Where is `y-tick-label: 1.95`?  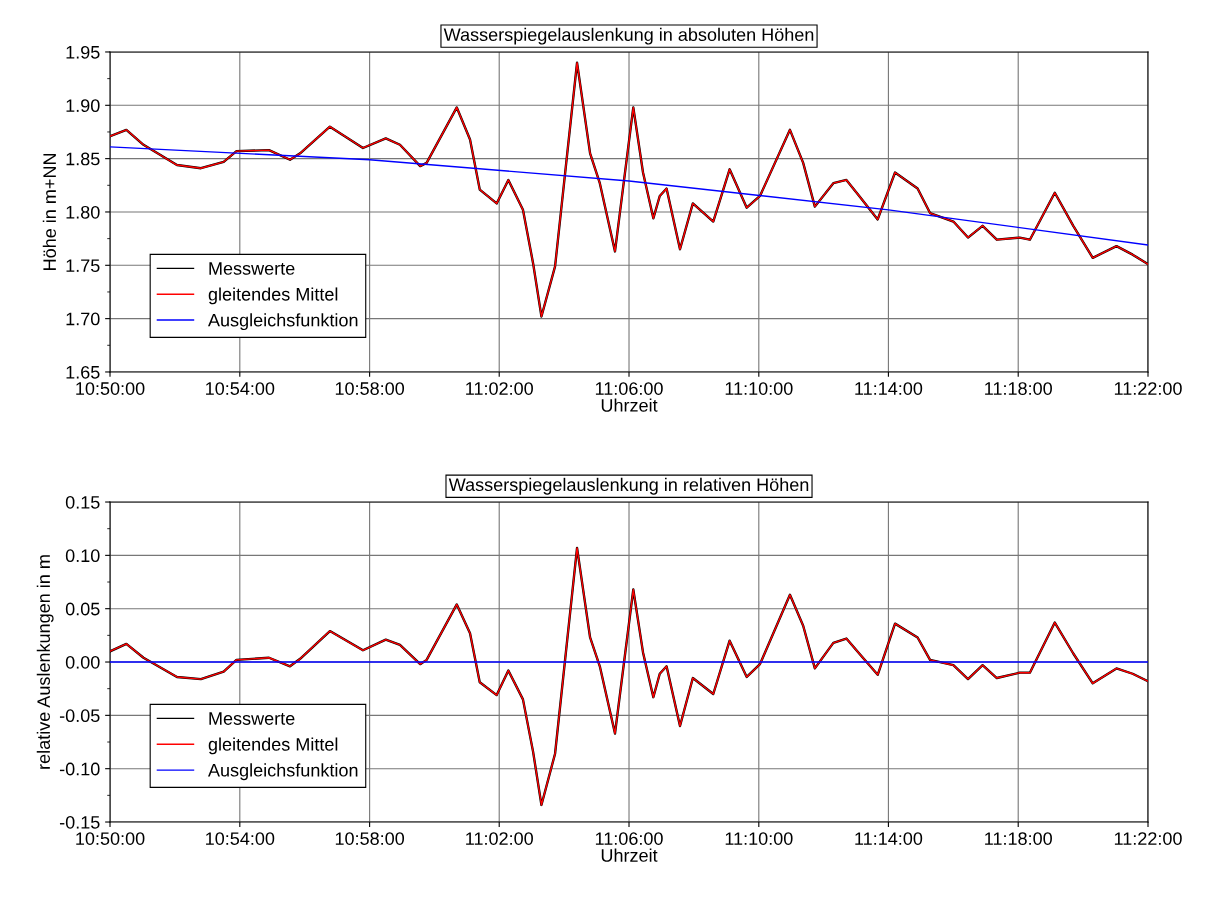 y-tick-label: 1.95 is located at coordinates (83, 52).